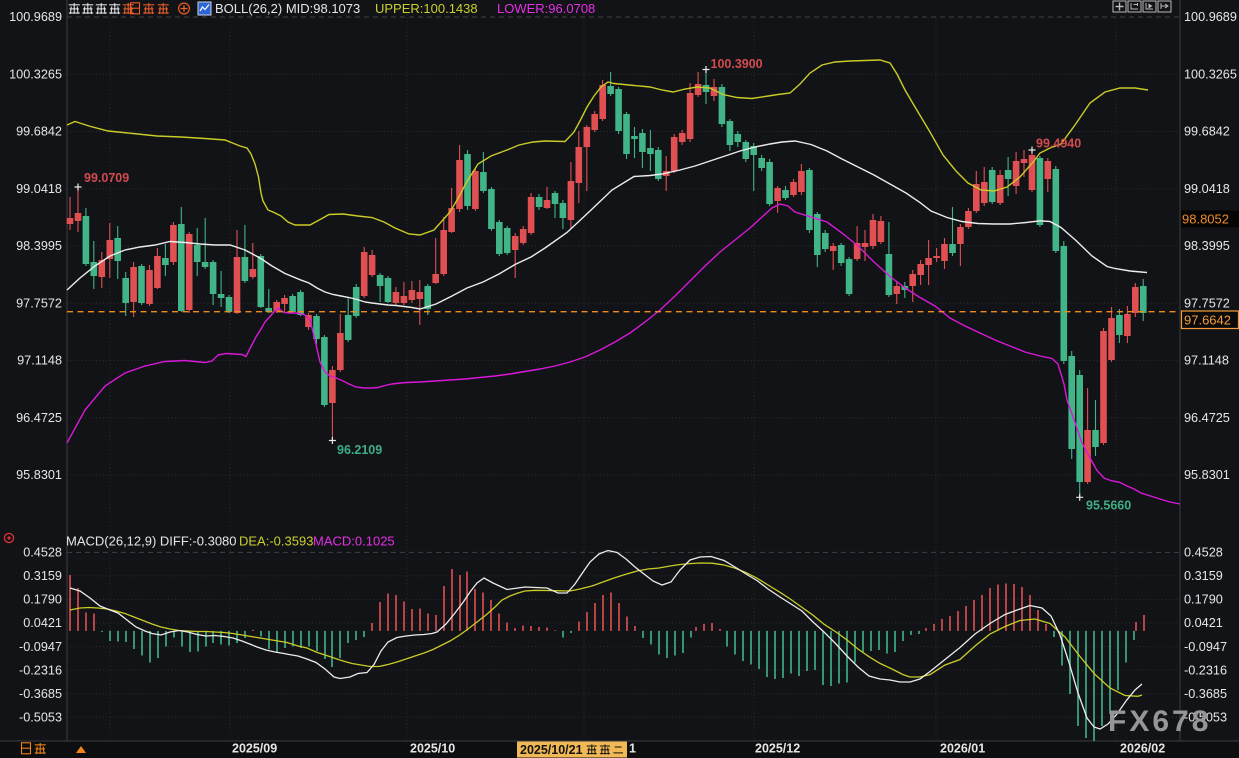  Describe the element at coordinates (287, 8) in the screenshot. I see `svg-text: BOLL(26,2) MID:98.1073` at that location.